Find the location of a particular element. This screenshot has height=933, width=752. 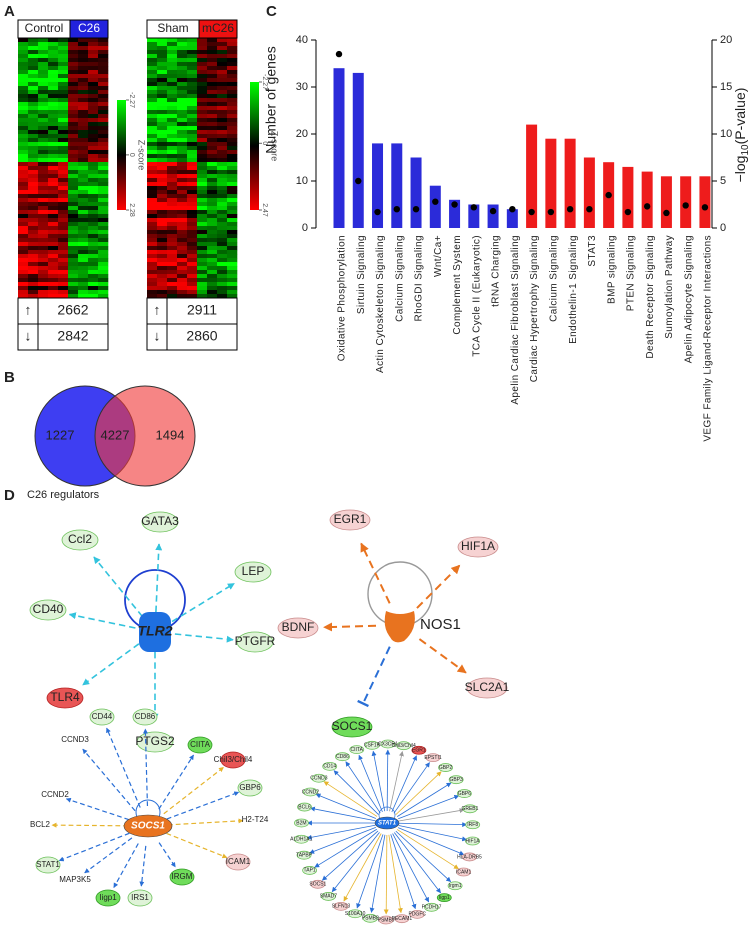

node-label: IRF8 is located at coordinates (472, 825).